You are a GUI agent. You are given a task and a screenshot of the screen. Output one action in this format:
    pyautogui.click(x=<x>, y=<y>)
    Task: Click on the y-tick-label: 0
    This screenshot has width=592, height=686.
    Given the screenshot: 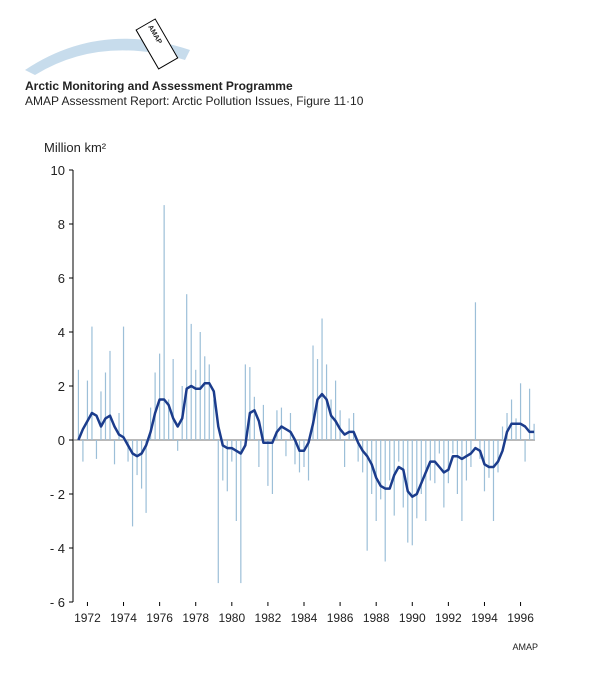 What is the action you would take?
    pyautogui.click(x=61, y=440)
    